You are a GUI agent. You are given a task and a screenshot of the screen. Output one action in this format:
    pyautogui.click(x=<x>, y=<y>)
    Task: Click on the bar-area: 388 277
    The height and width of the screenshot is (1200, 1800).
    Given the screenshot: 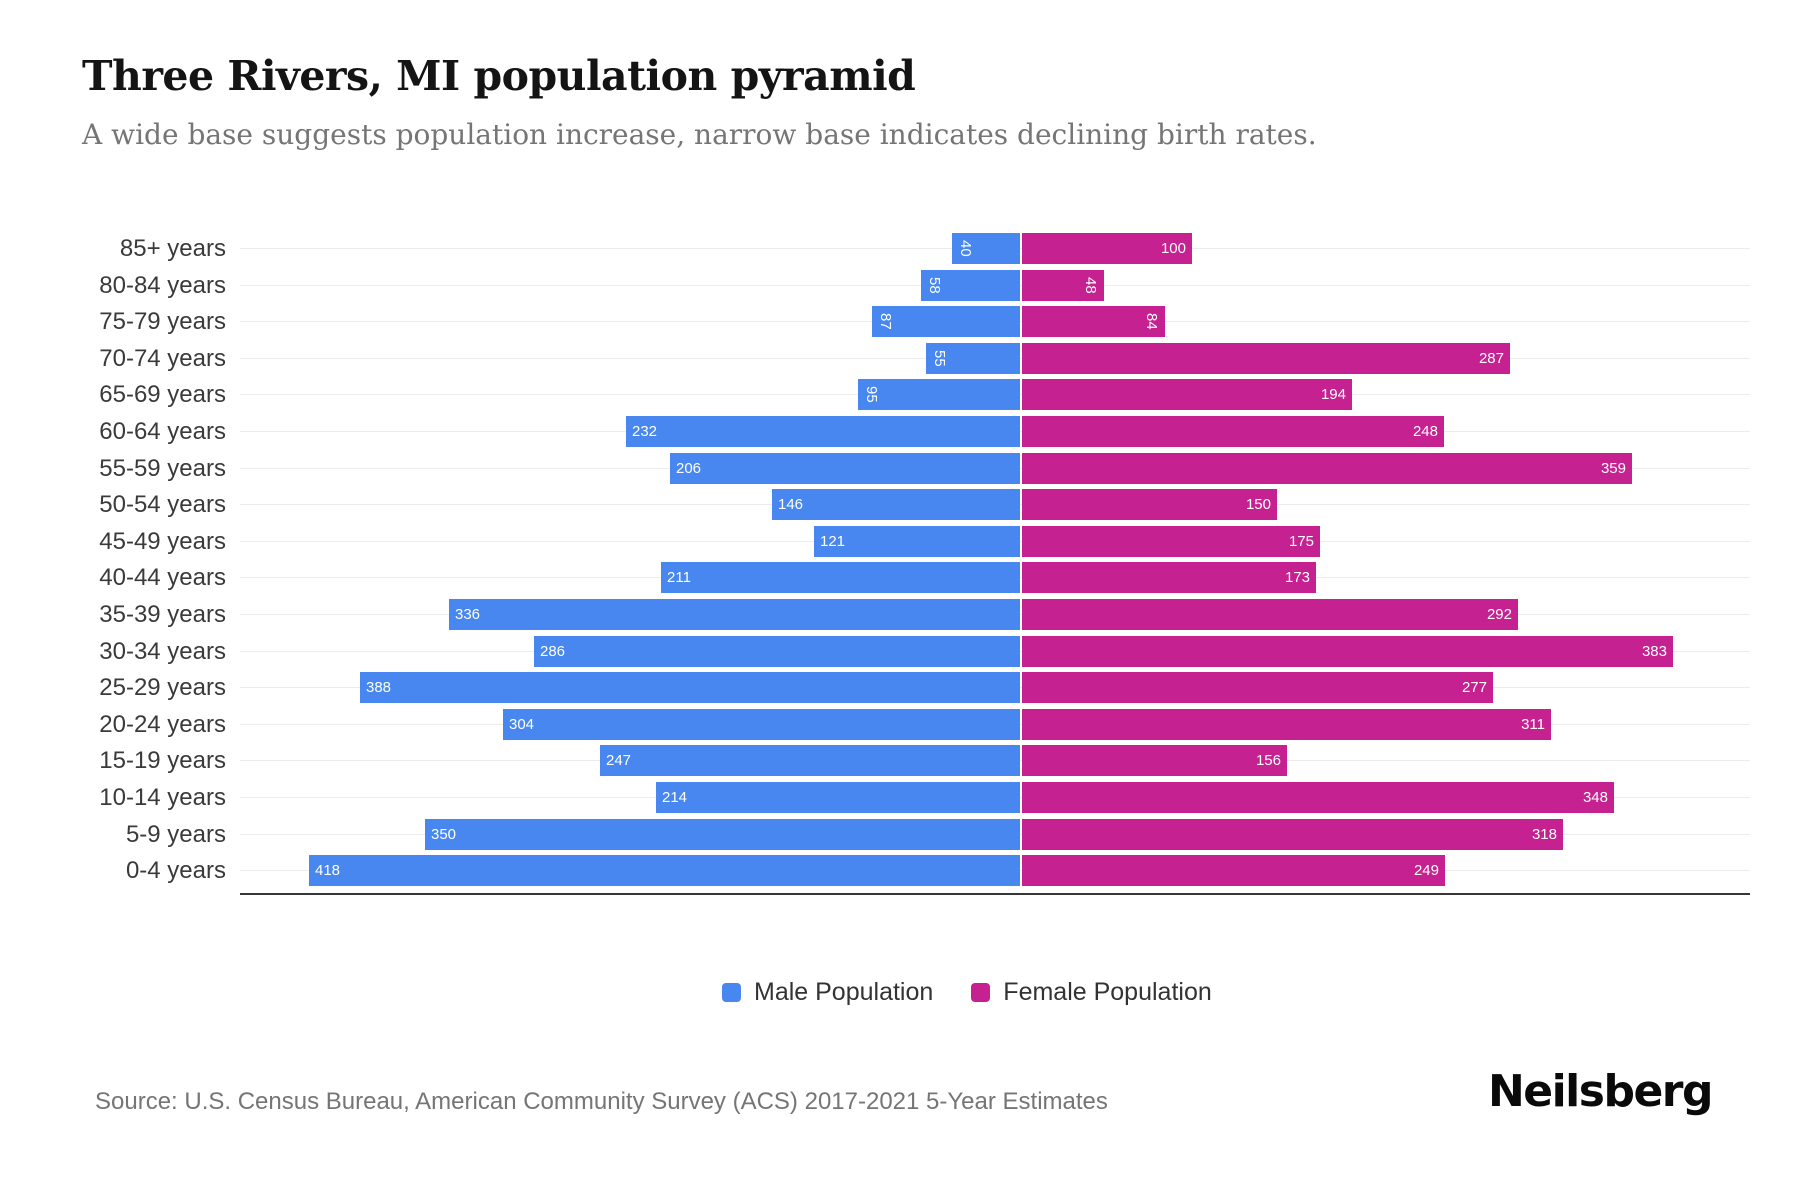 What is the action you would take?
    pyautogui.click(x=995, y=687)
    